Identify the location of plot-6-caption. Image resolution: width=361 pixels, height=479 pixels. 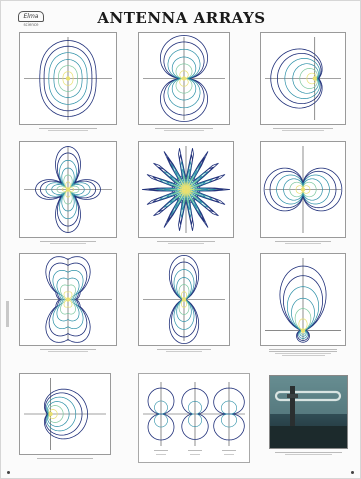
(303, 242).